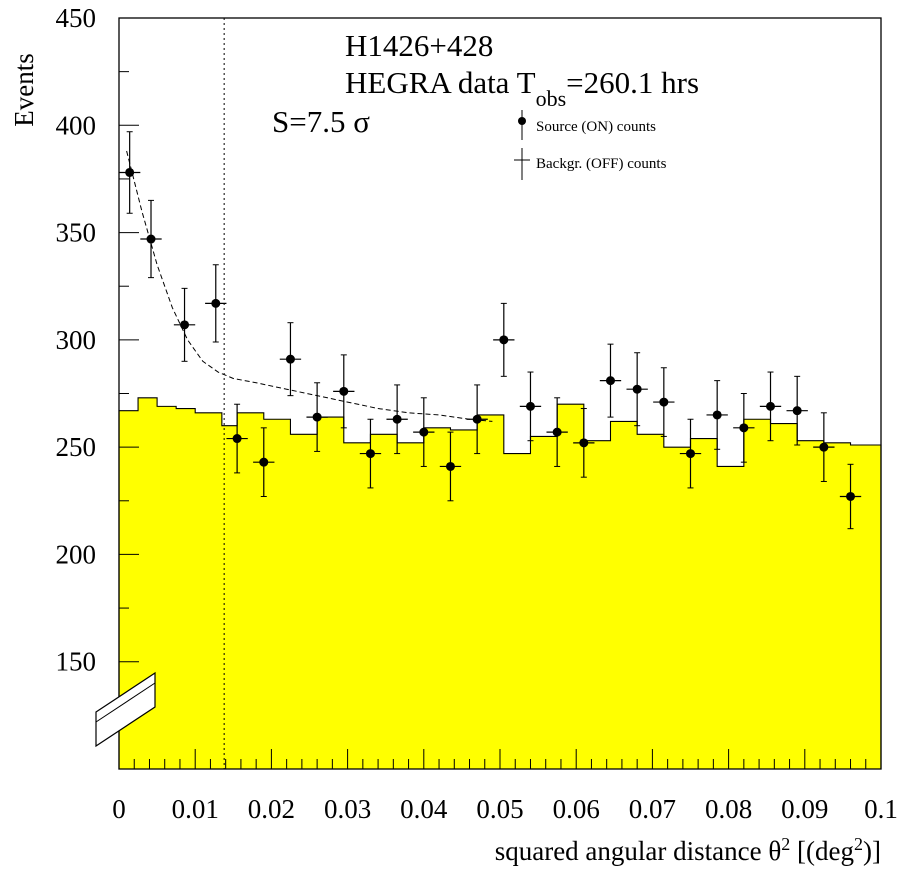 Image resolution: width=901 pixels, height=880 pixels. What do you see at coordinates (601, 164) in the screenshot?
I see `legend-entry-off: Backgr. (OFF) counts` at bounding box center [601, 164].